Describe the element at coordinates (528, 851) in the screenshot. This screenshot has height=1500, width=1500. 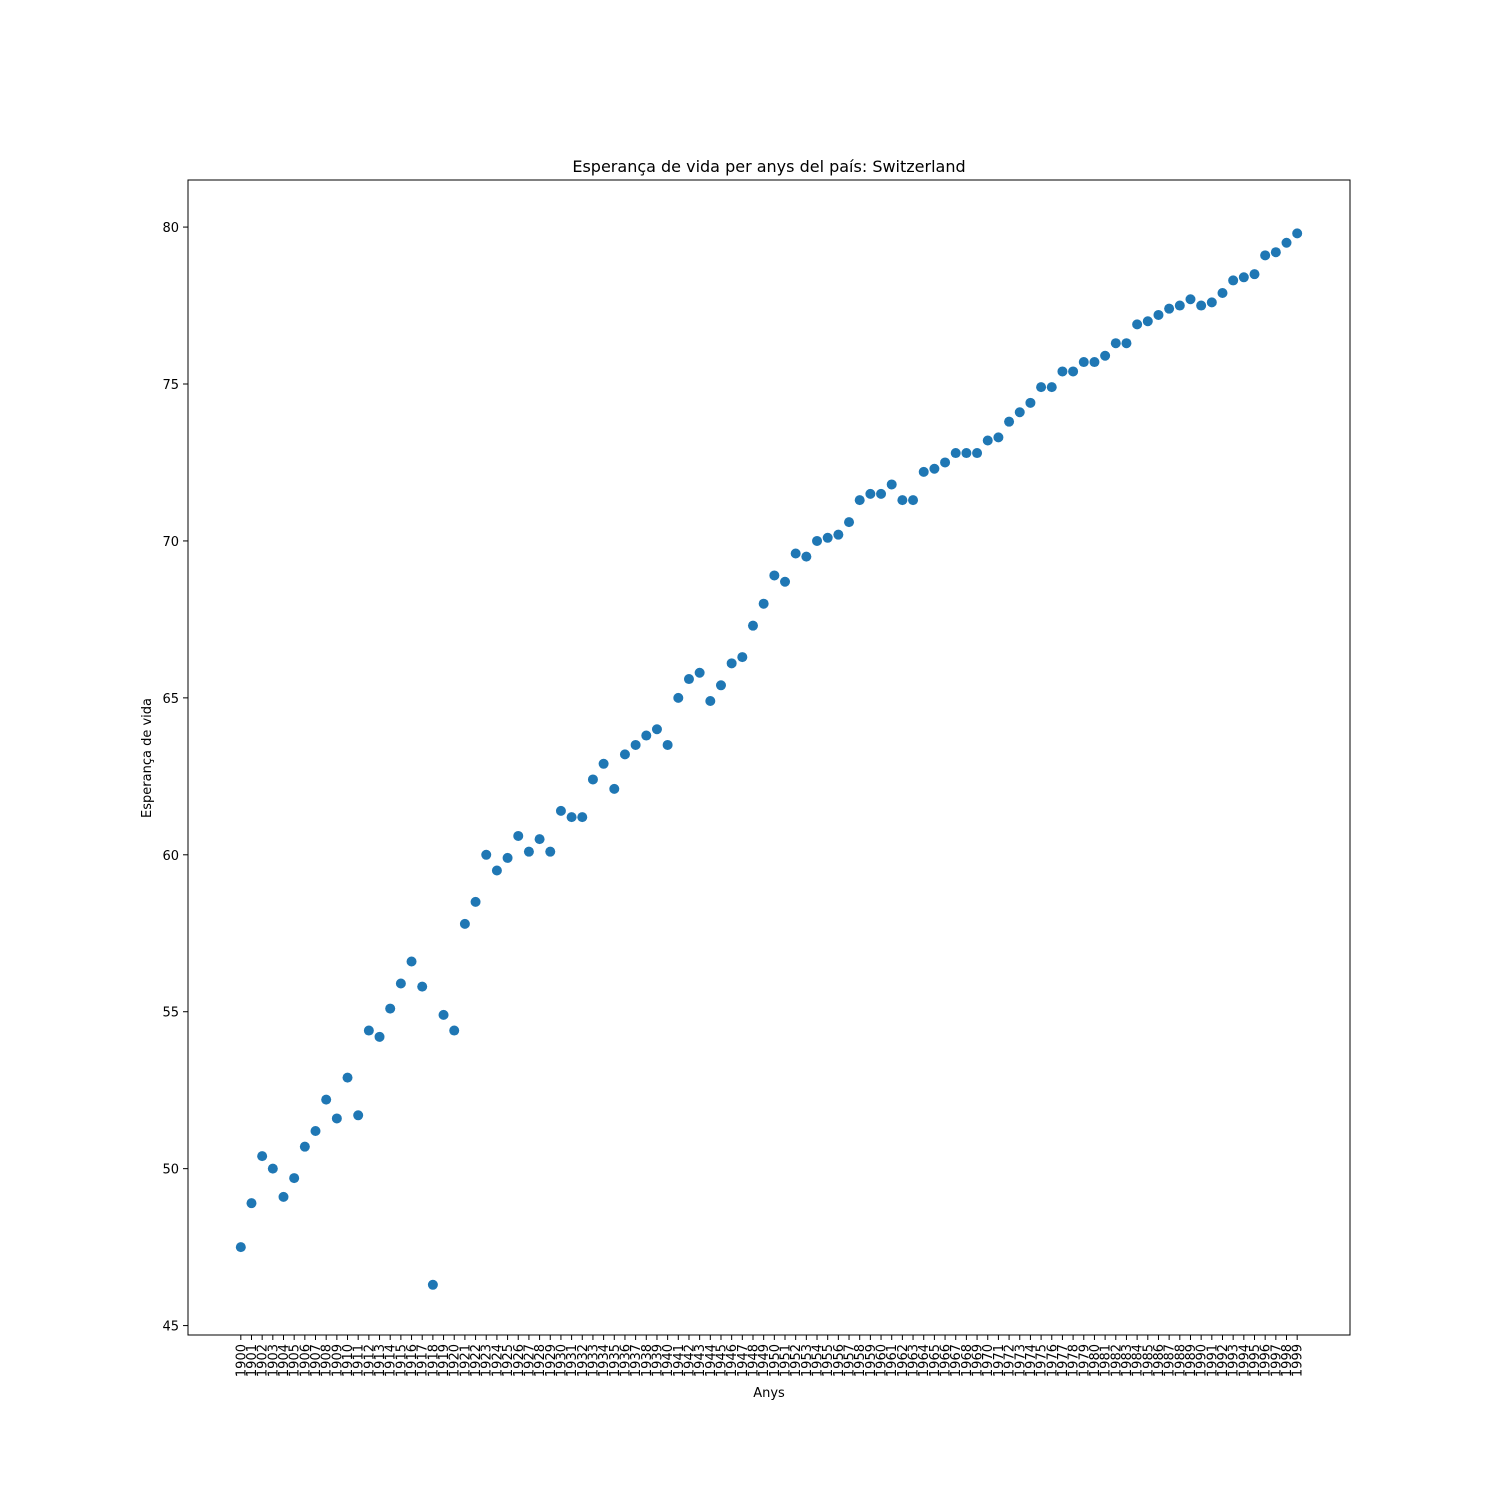
I see `data-point-1927` at that location.